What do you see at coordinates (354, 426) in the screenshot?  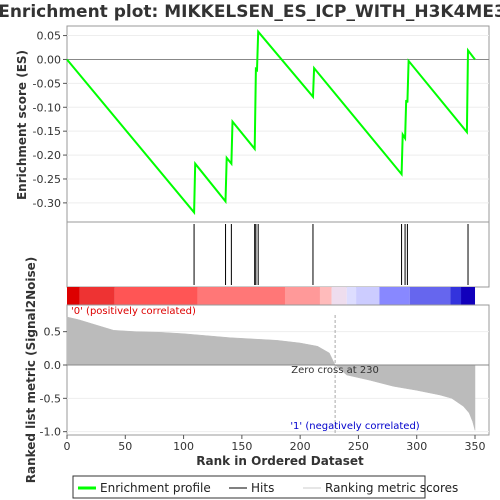 I see `negative-correlation-label: '1' (negatively correlated)` at bounding box center [354, 426].